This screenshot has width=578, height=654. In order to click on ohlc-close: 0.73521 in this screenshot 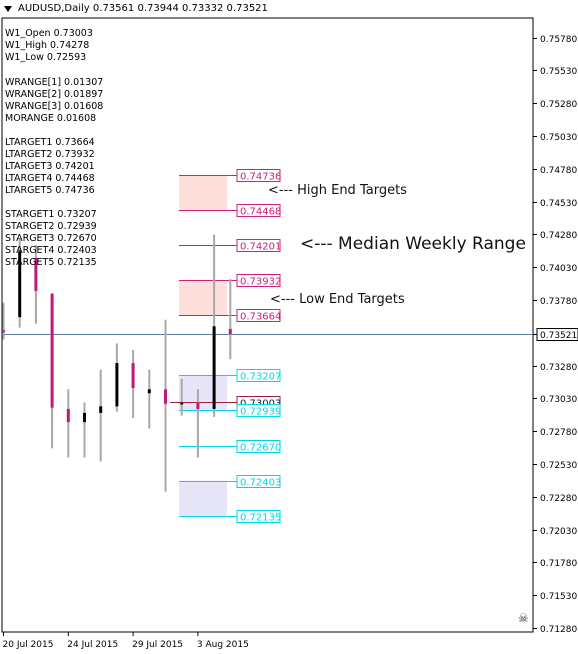, I will do `click(247, 8)`.